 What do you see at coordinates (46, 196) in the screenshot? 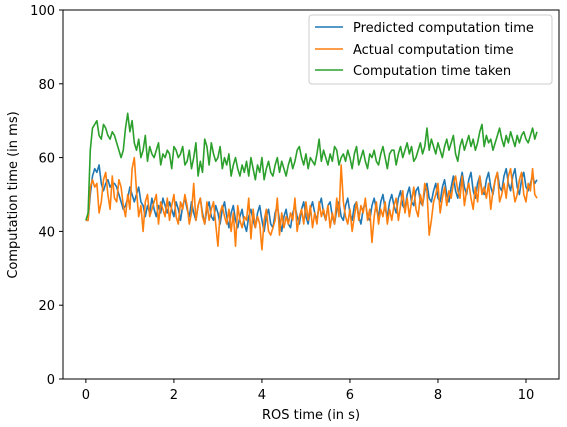
I see `y-axis: 0 20 40 60 80 100` at bounding box center [46, 196].